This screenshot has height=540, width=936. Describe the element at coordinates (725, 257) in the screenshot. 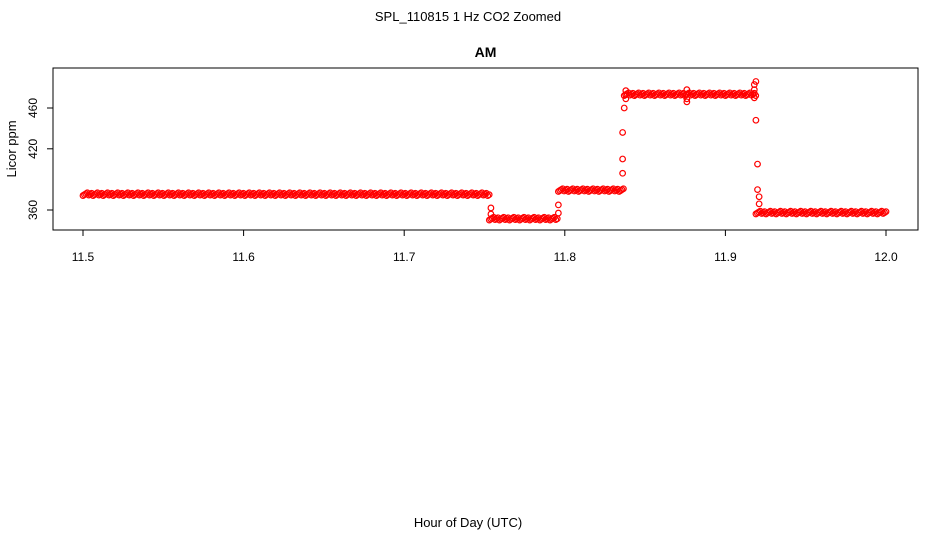

I see `x-tick-label: 11.9` at that location.